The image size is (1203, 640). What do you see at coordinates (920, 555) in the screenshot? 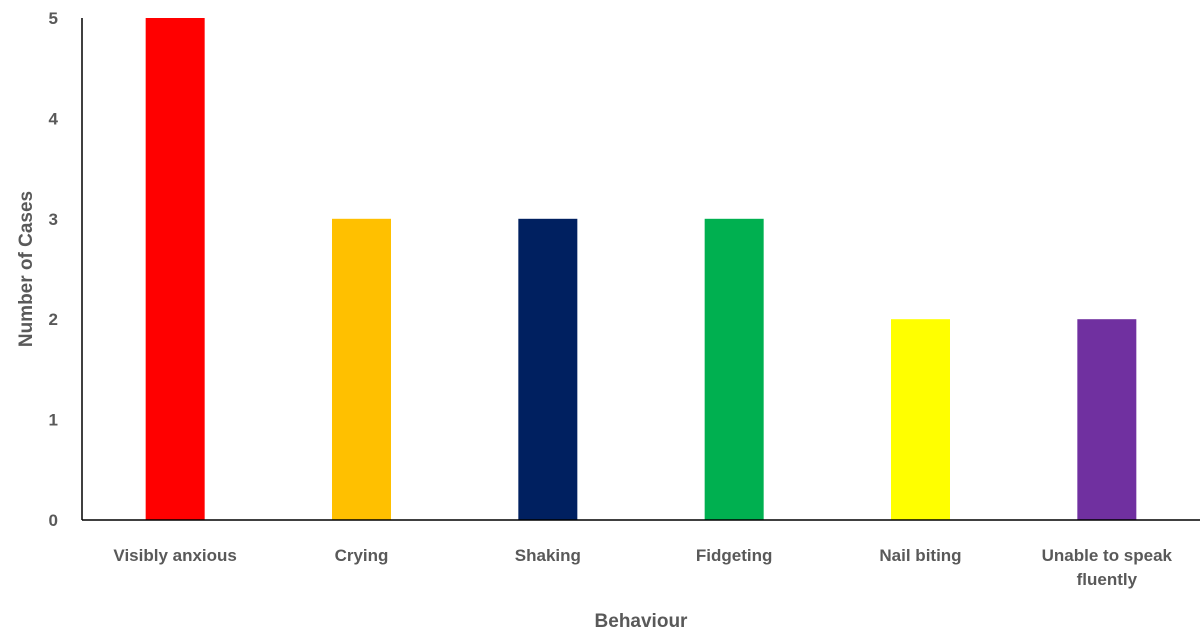
I see `x-category-label: Nail biting` at bounding box center [920, 555].